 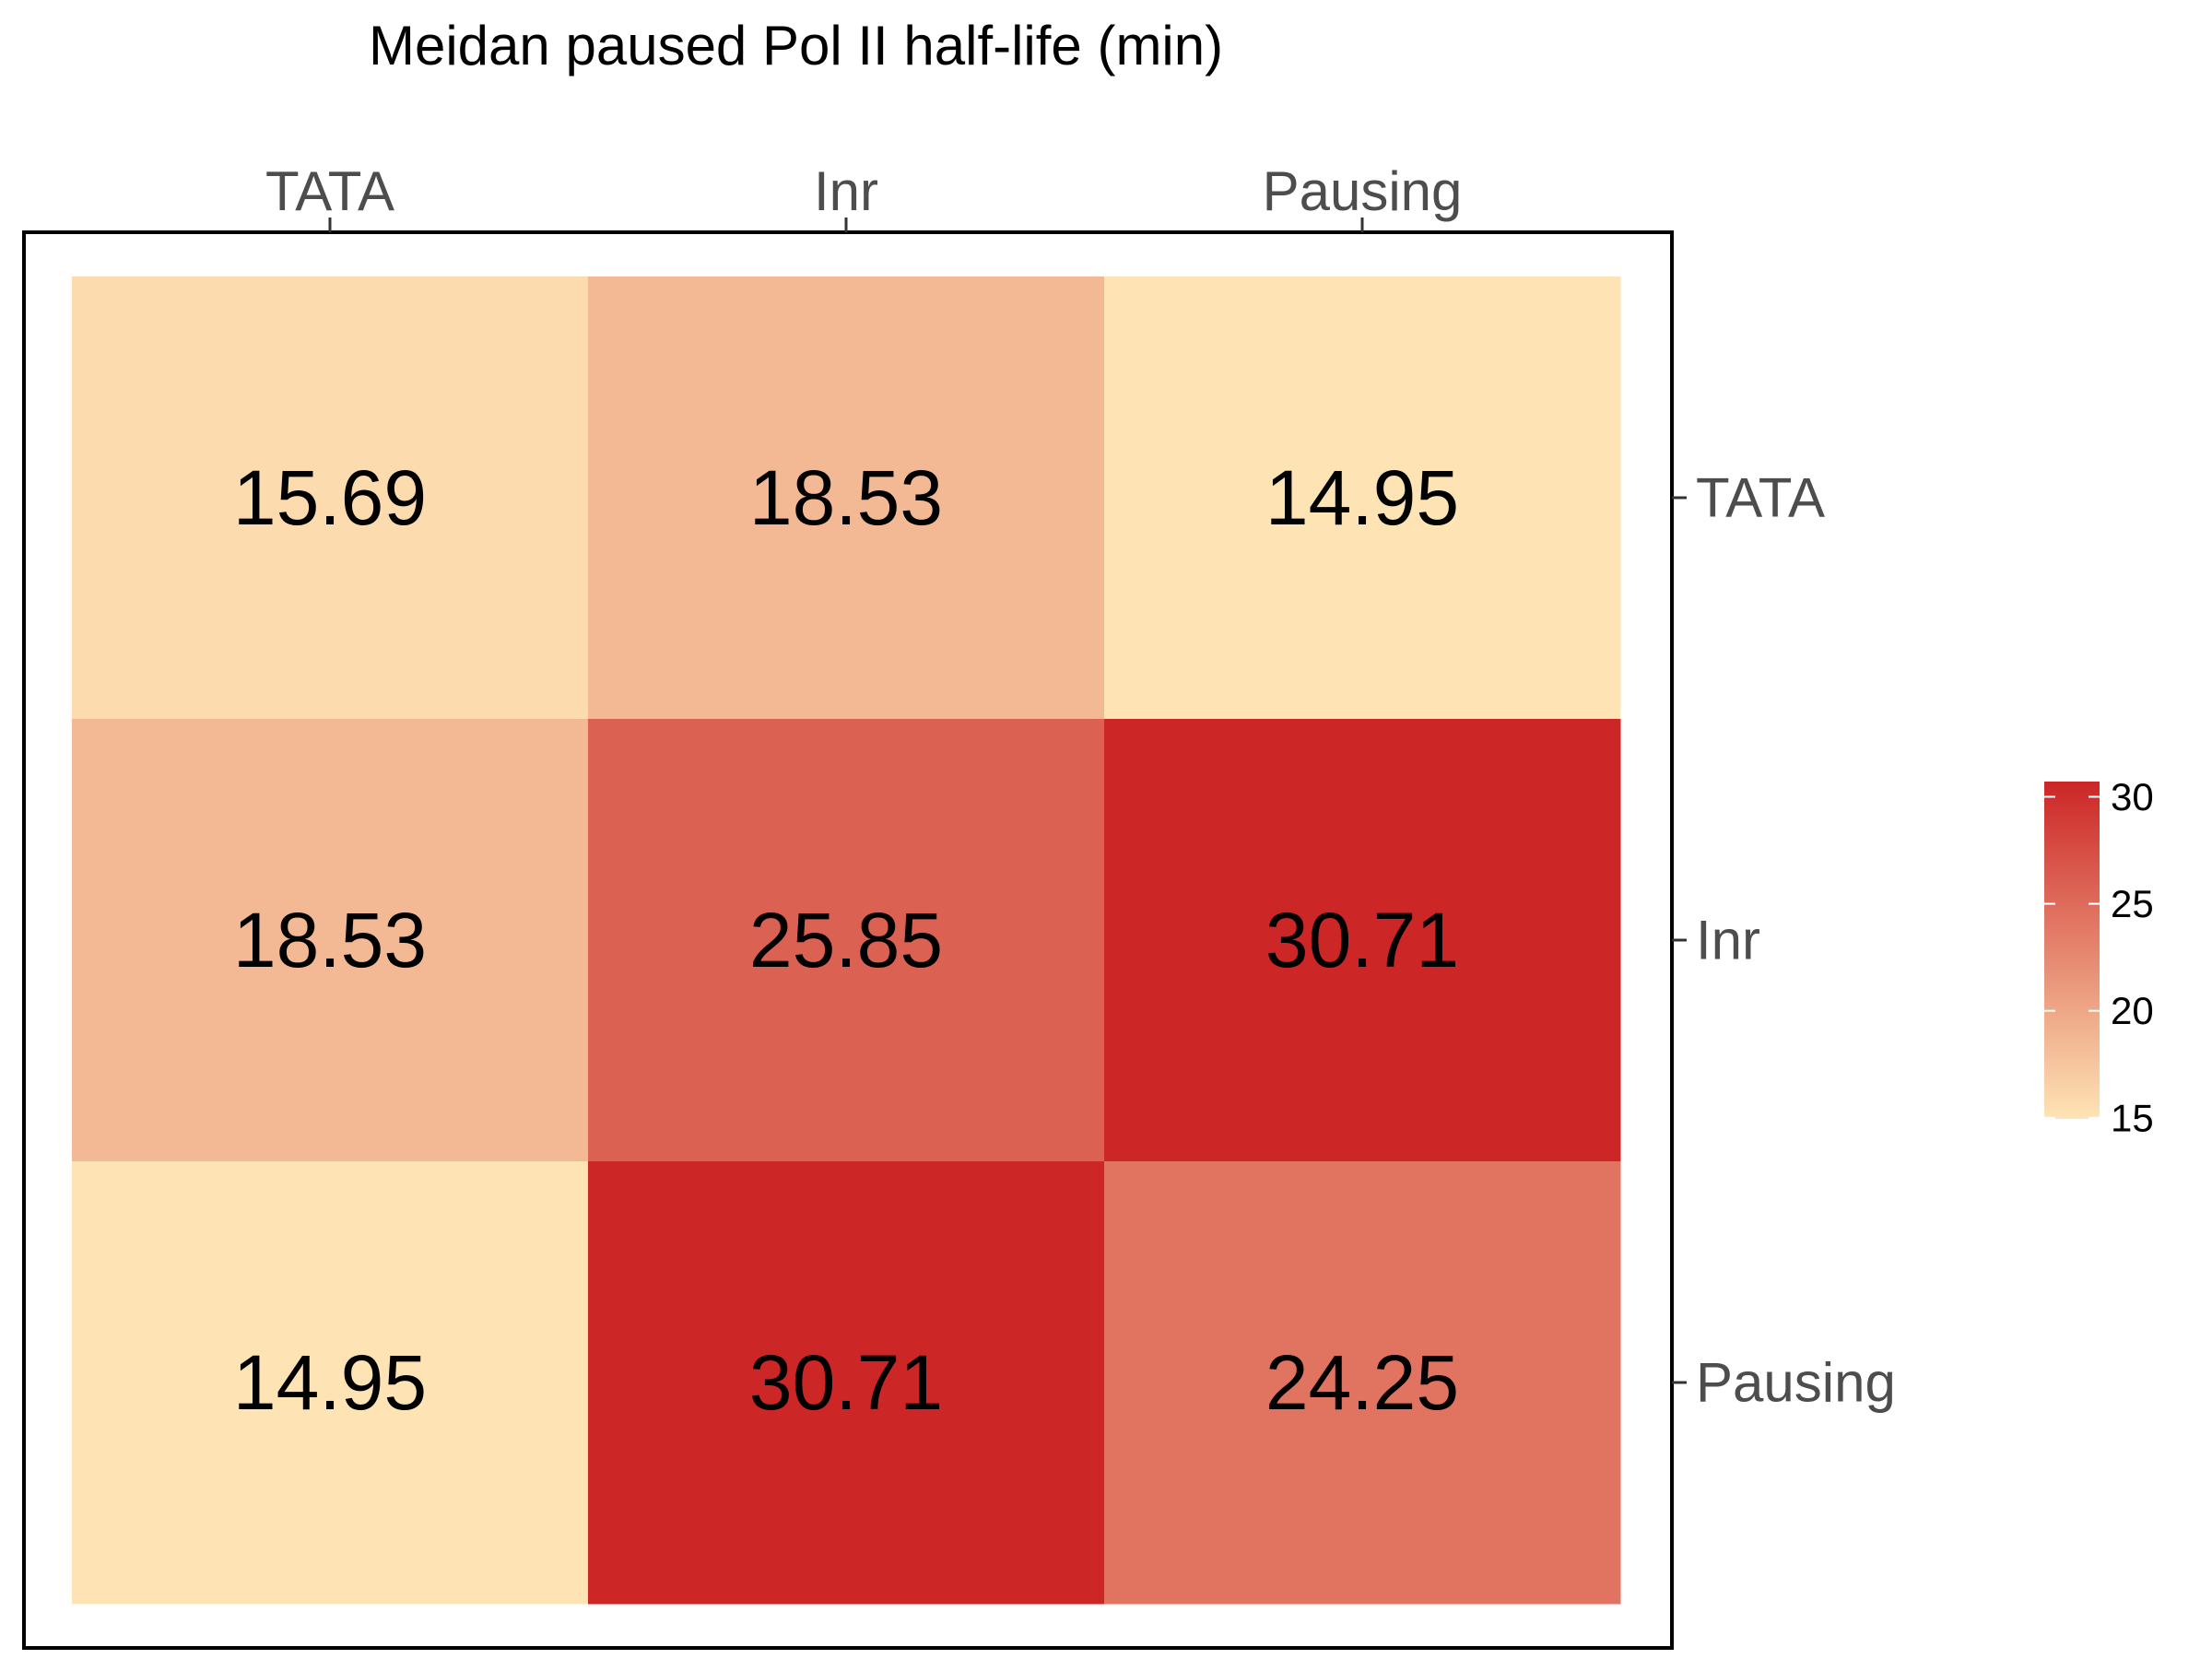 I want to click on x-tick-label: Pausing, so click(x=1363, y=191).